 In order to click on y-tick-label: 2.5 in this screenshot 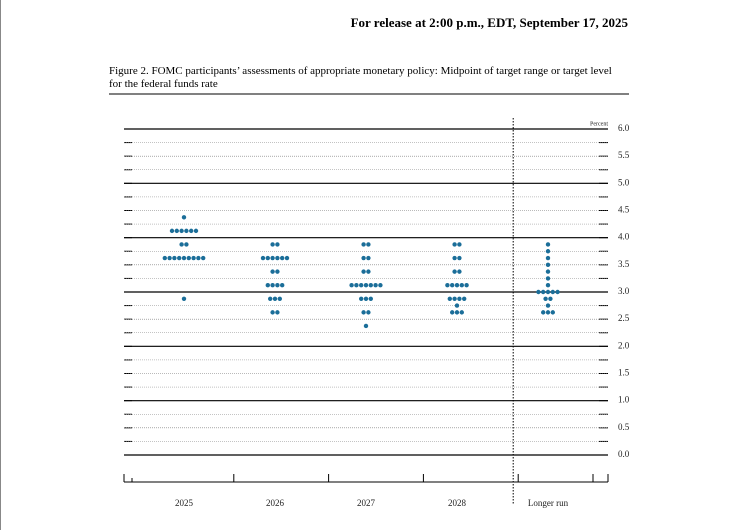, I will do `click(624, 318)`.